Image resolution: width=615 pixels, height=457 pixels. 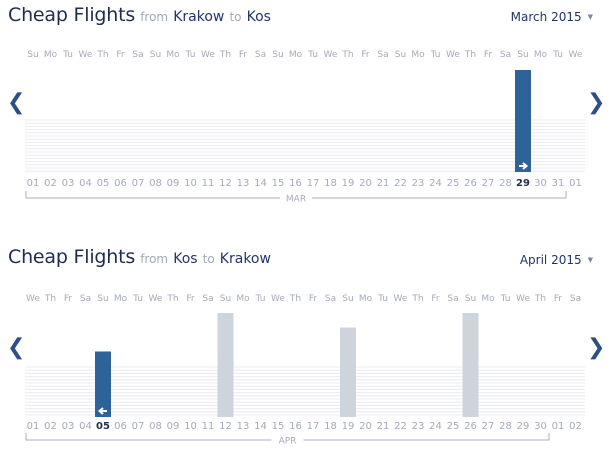 What do you see at coordinates (139, 15) in the screenshot?
I see `outbound-title: Cheap Flights from Krakow to Kos` at bounding box center [139, 15].